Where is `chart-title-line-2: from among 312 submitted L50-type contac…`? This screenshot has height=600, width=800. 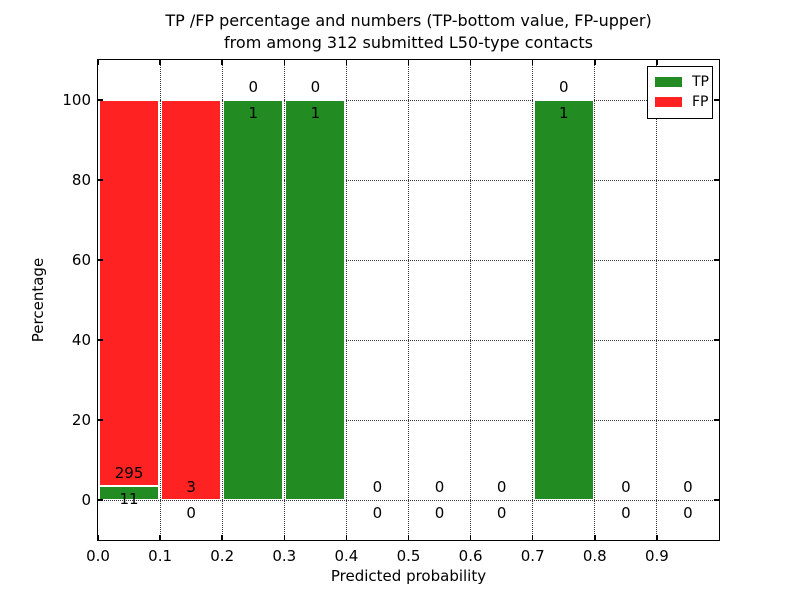
chart-title-line-2: from among 312 submitted L50-type contac… is located at coordinates (408, 42).